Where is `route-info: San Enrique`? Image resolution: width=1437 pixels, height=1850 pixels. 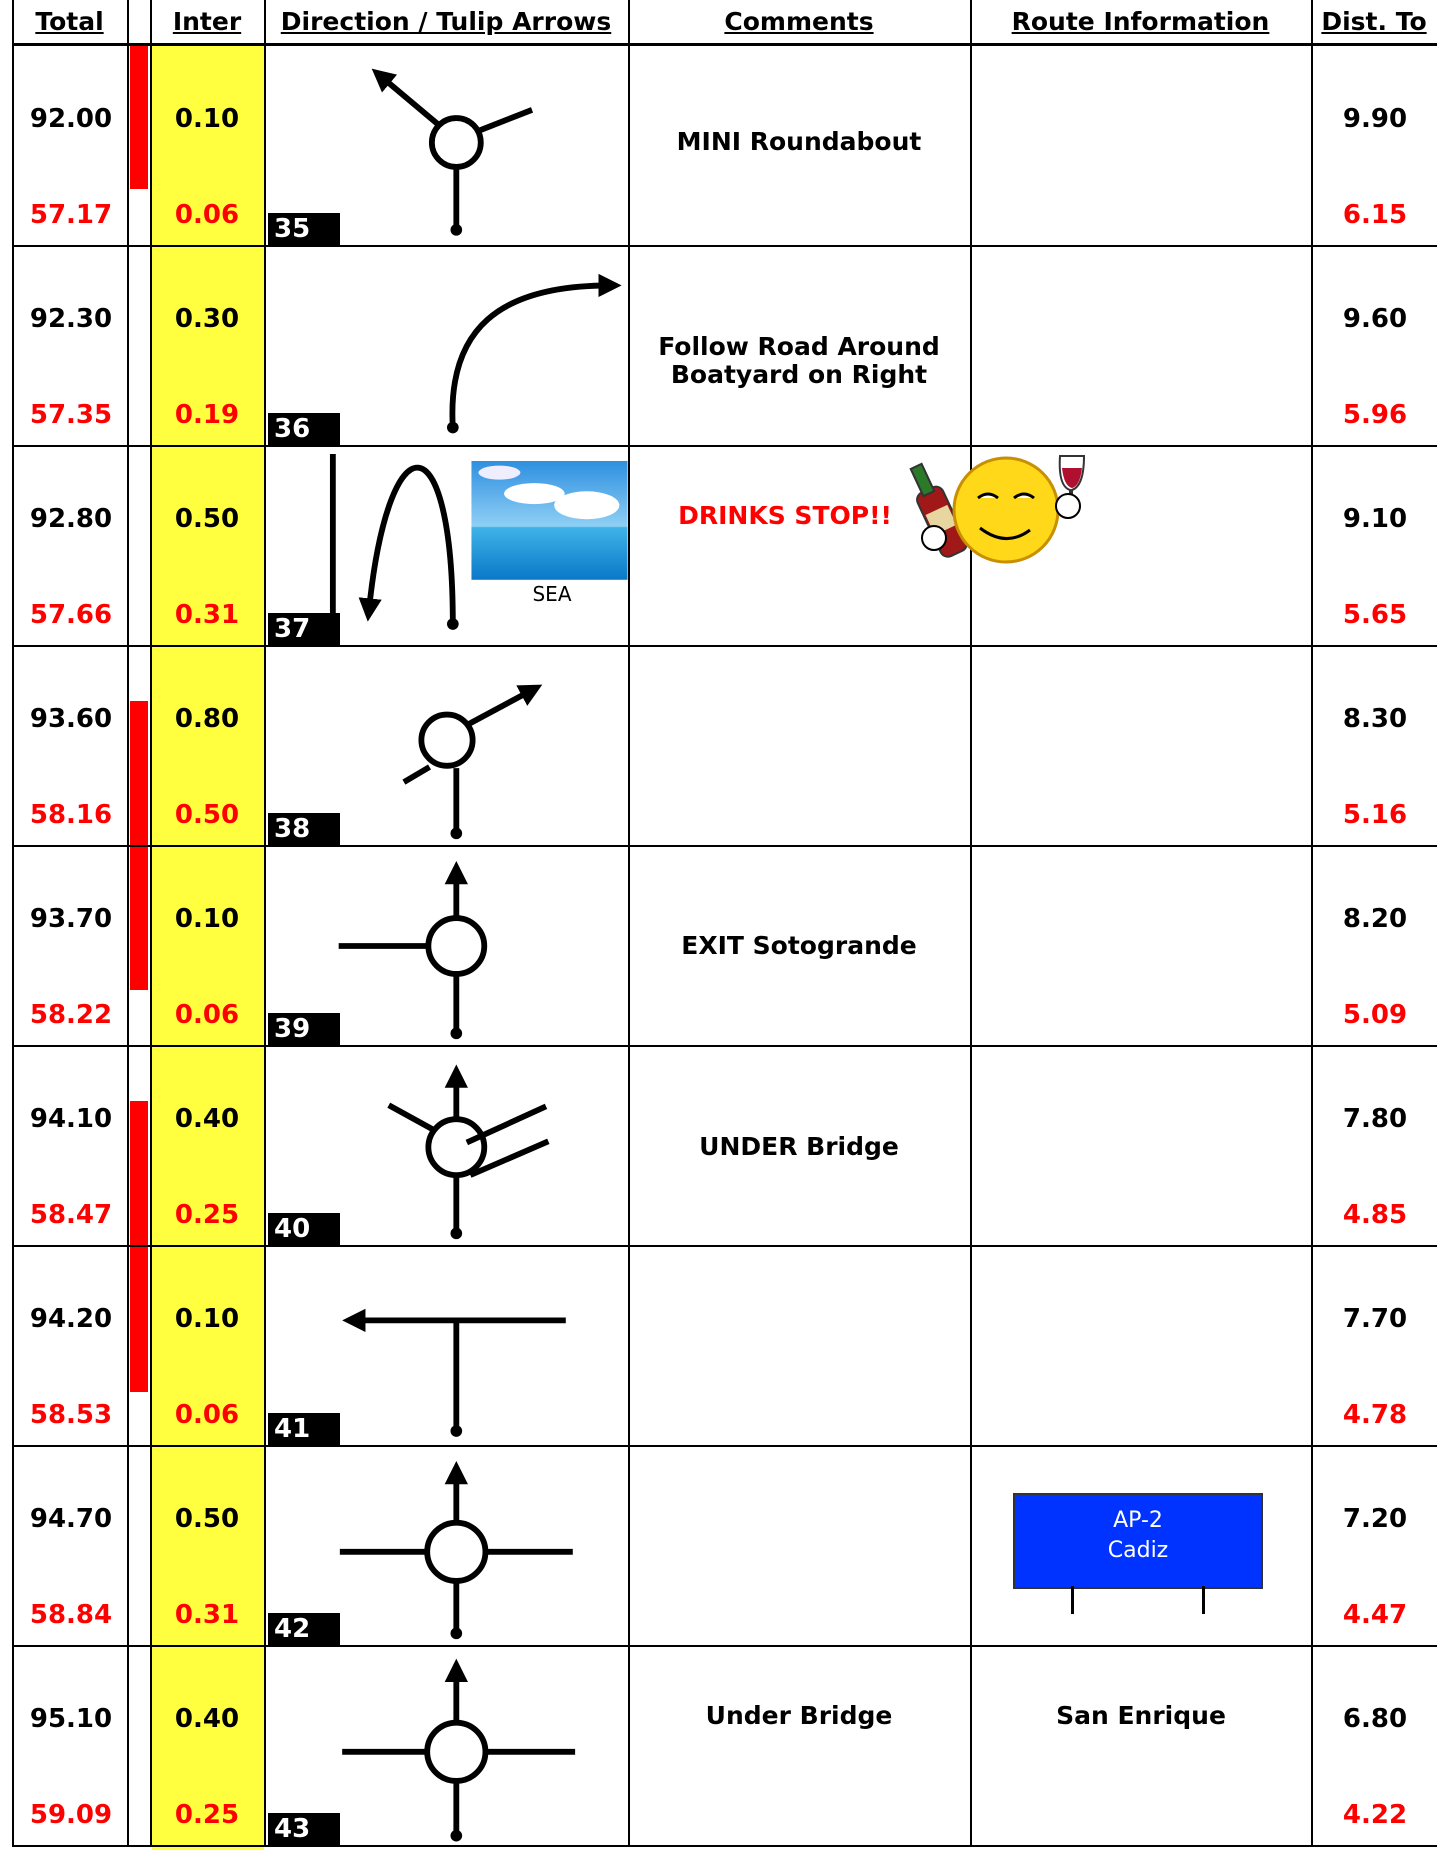 route-info: San Enrique is located at coordinates (1141, 1715).